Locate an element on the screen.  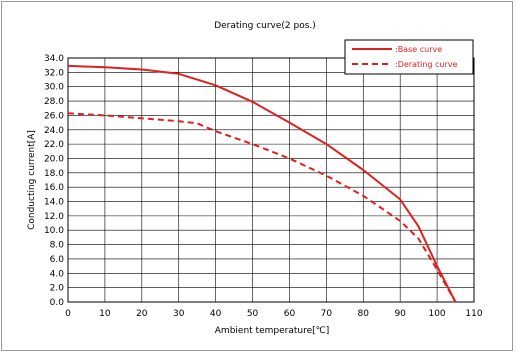
y-tick-label: 6.0 is located at coordinates (57, 260).